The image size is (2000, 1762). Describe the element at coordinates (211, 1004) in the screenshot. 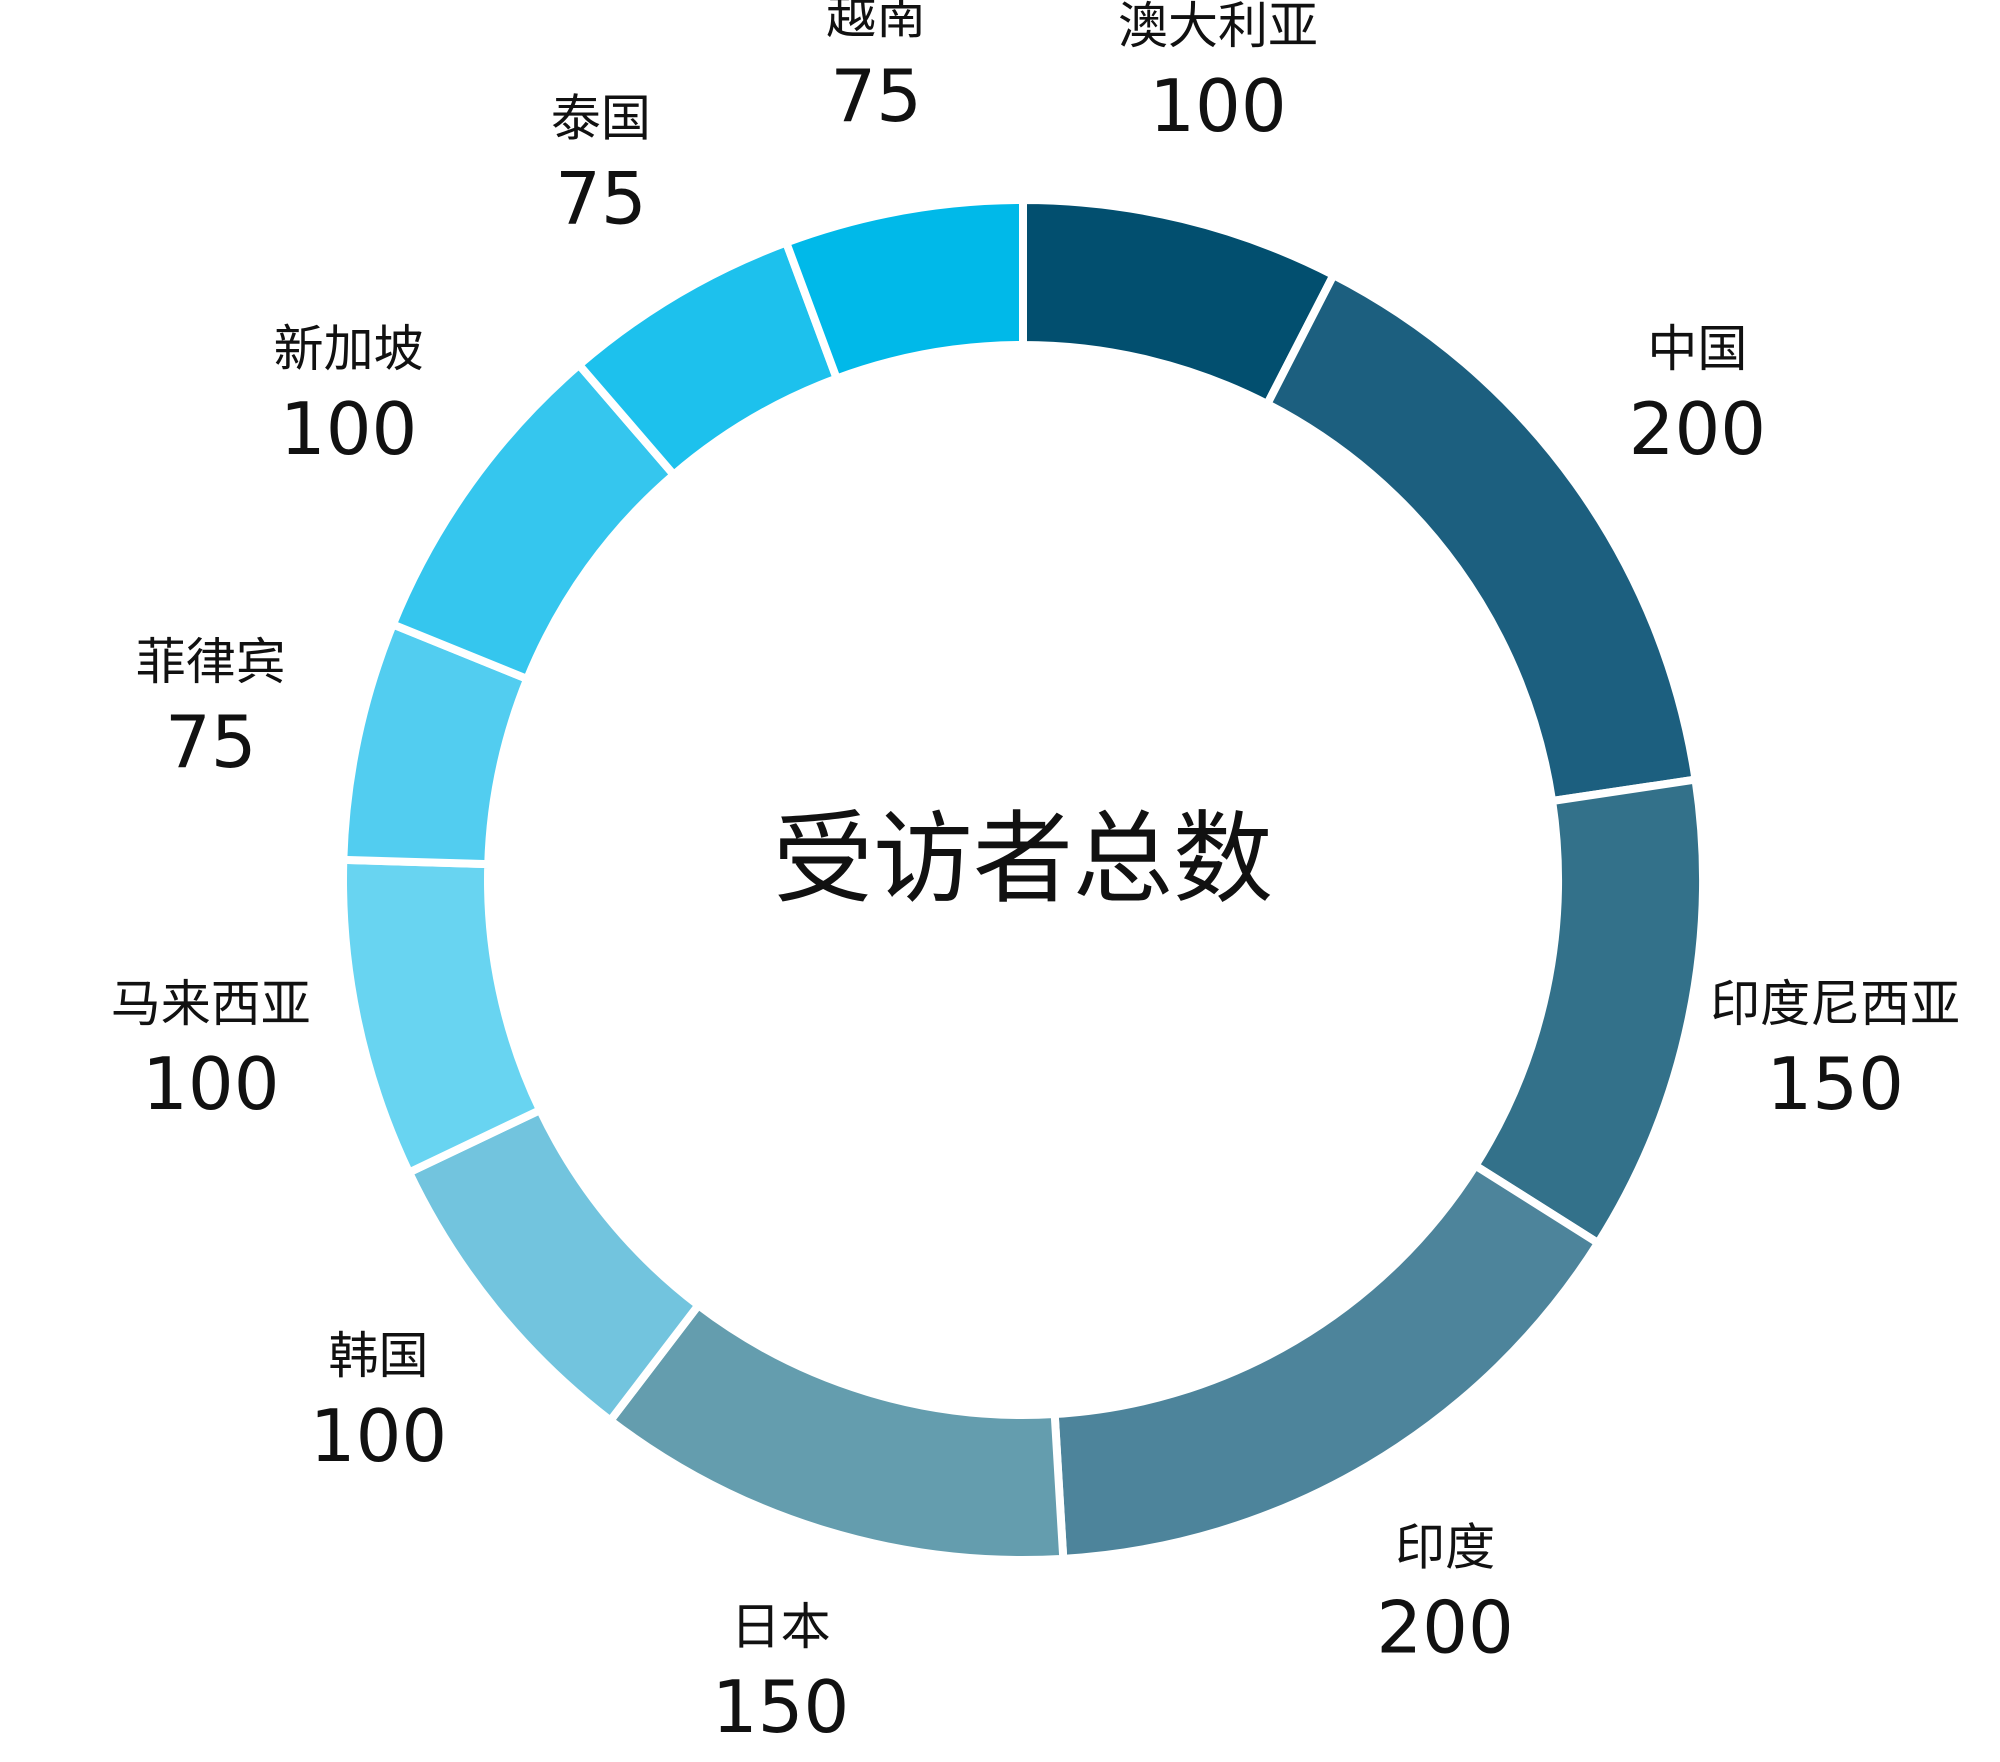

I see `slice-7-category-label: 马来西亚` at that location.